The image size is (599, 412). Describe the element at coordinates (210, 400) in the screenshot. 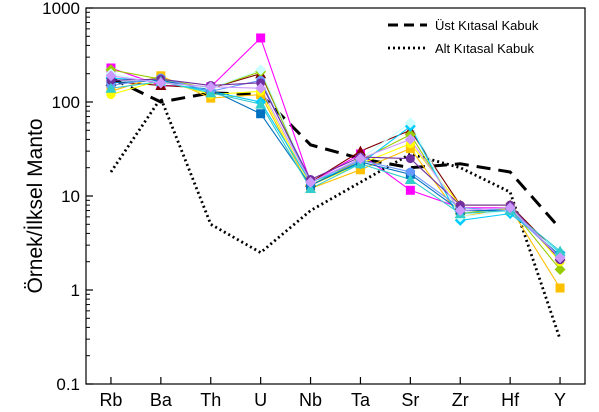

I see `x-tick-label-th: Th` at that location.